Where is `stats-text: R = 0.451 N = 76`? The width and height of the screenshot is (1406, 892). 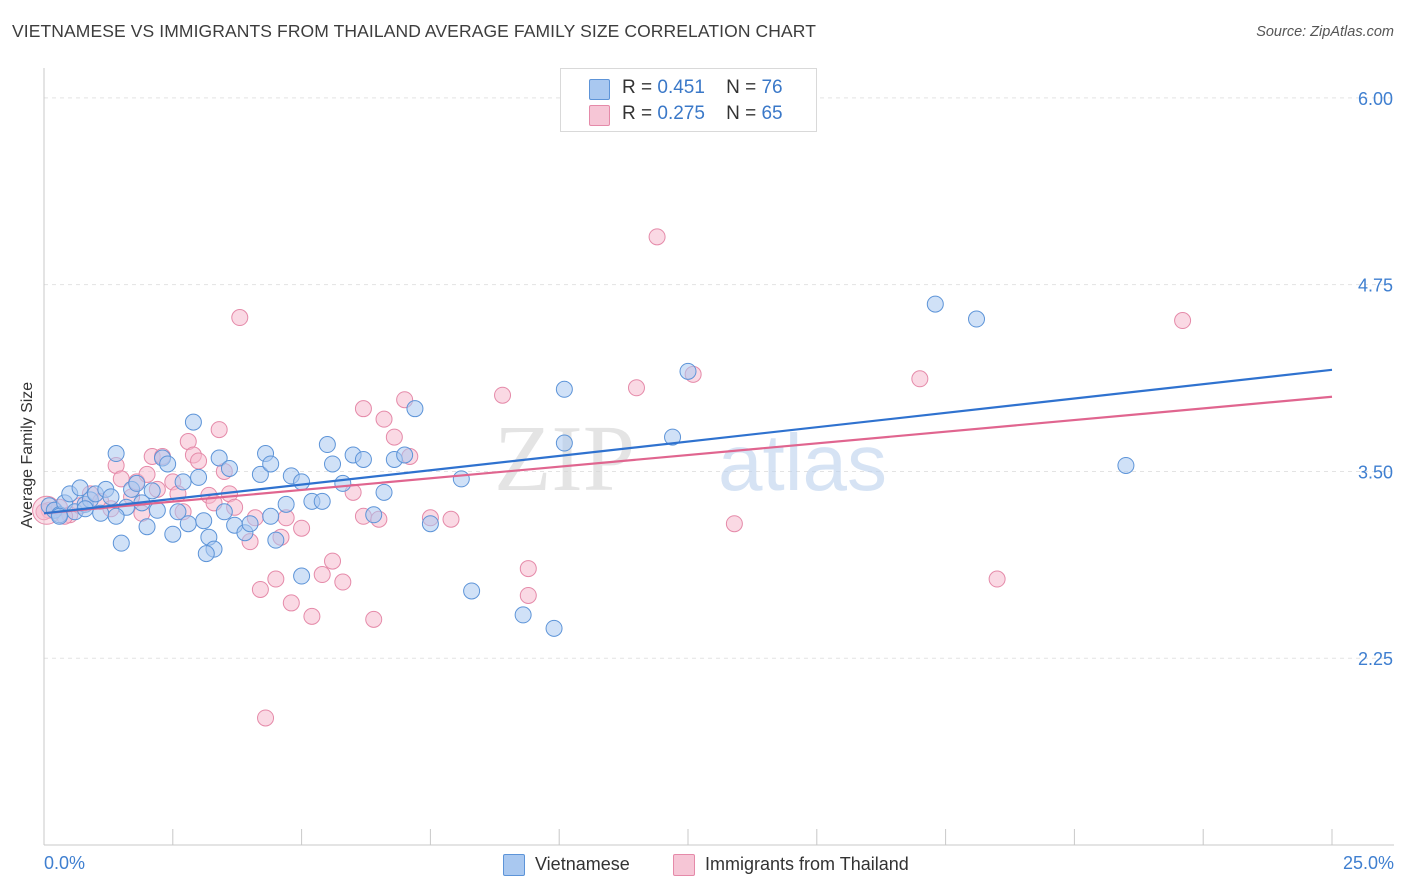 stats-text: R = 0.451 N = 76 is located at coordinates (702, 88).